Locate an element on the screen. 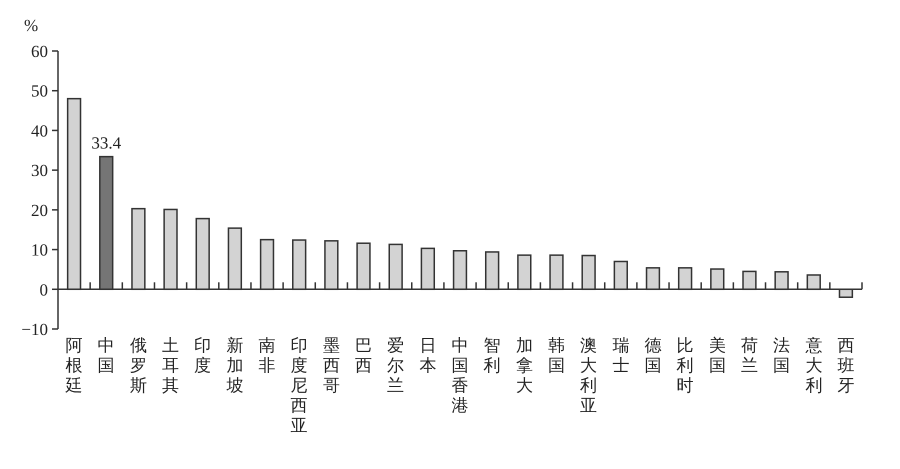 The height and width of the screenshot is (469, 900). y-tick-label: 60 is located at coordinates (39, 51).